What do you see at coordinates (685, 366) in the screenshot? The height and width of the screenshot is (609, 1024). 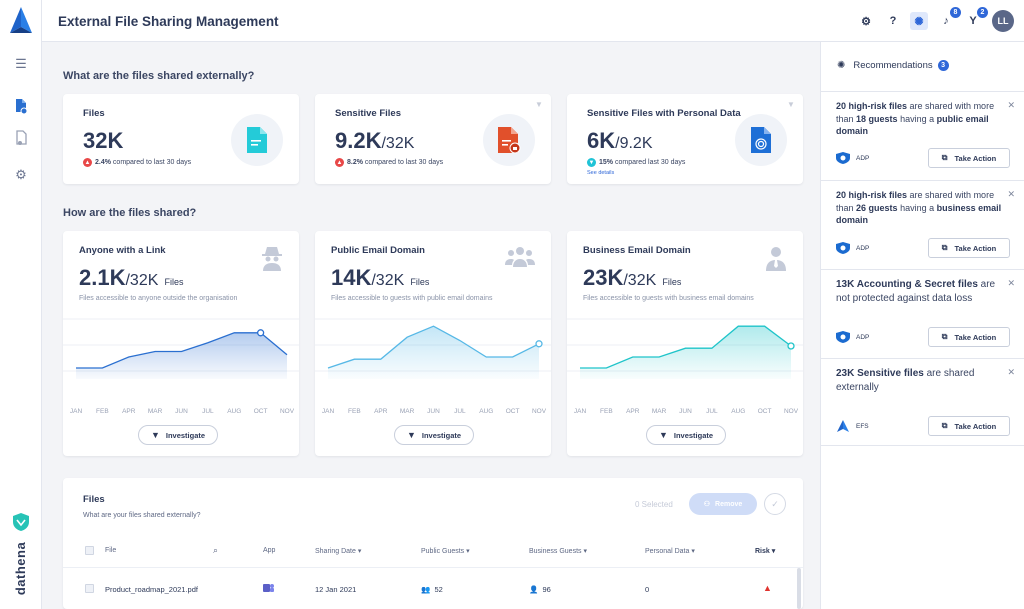 I see `chart-business-email: JAN FEB APR MAR JUN JUL AUG OCT NOV` at bounding box center [685, 366].